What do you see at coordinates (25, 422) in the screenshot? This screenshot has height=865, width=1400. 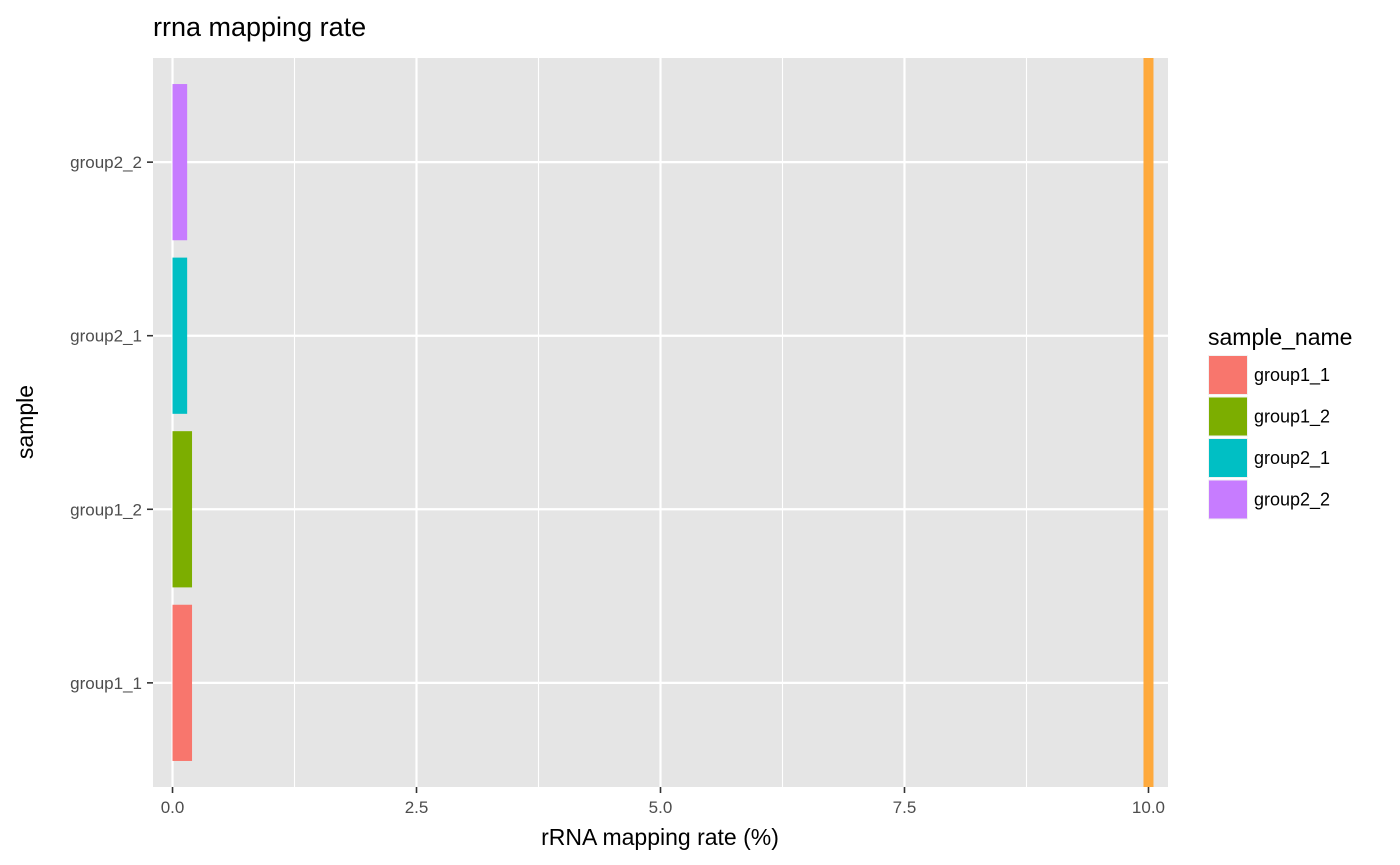 I see `y-axis-title: sample` at bounding box center [25, 422].